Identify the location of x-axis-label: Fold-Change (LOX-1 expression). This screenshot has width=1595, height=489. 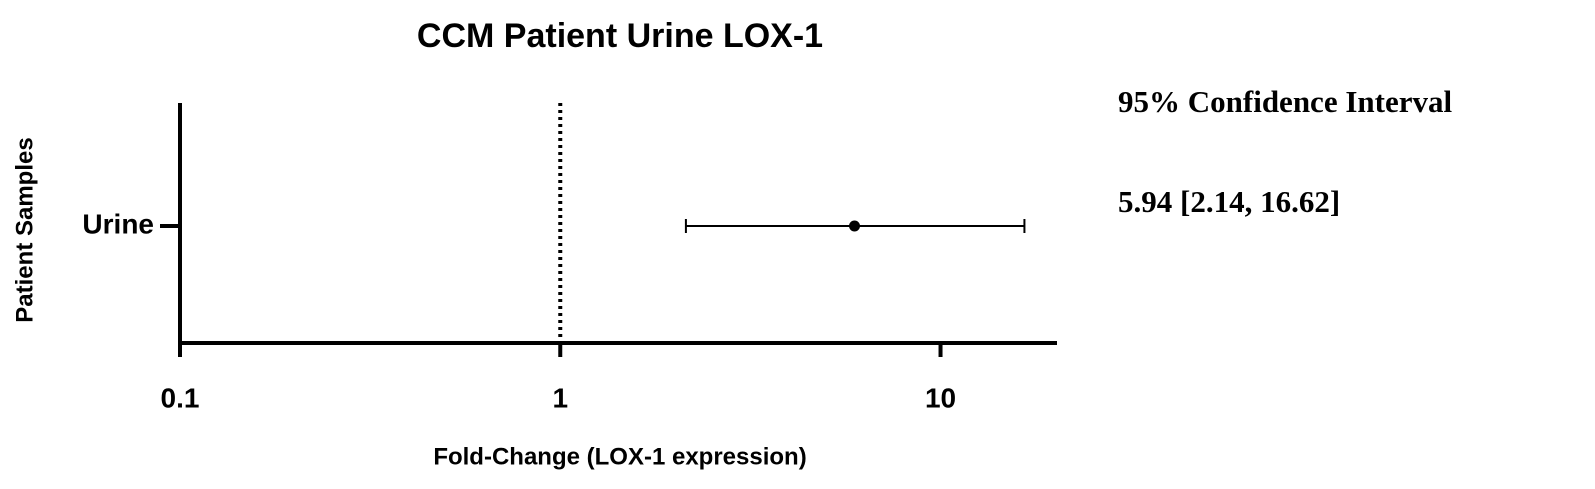
(619, 456).